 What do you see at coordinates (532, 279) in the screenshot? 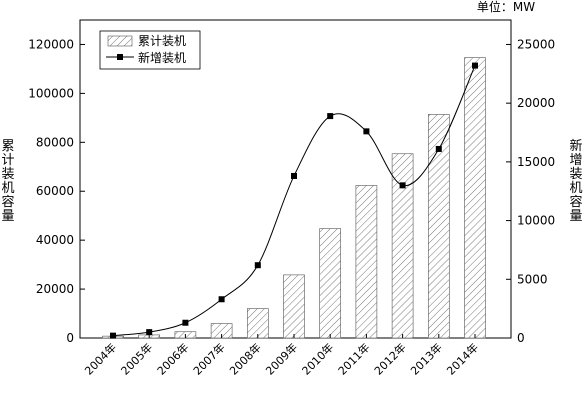
I see `y2-tick-label: 5000` at bounding box center [532, 279].